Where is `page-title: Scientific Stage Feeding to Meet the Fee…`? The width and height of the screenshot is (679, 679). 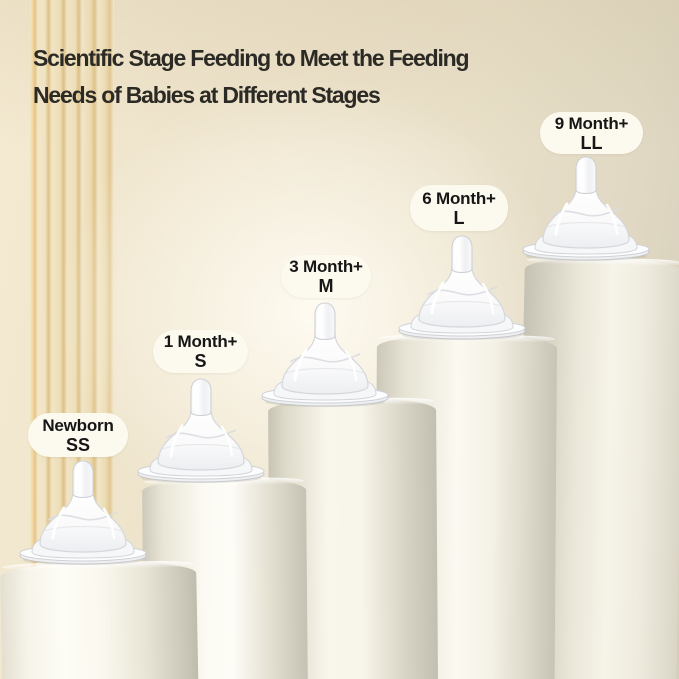 page-title: Scientific Stage Feeding to Meet the Fee… is located at coordinates (251, 77).